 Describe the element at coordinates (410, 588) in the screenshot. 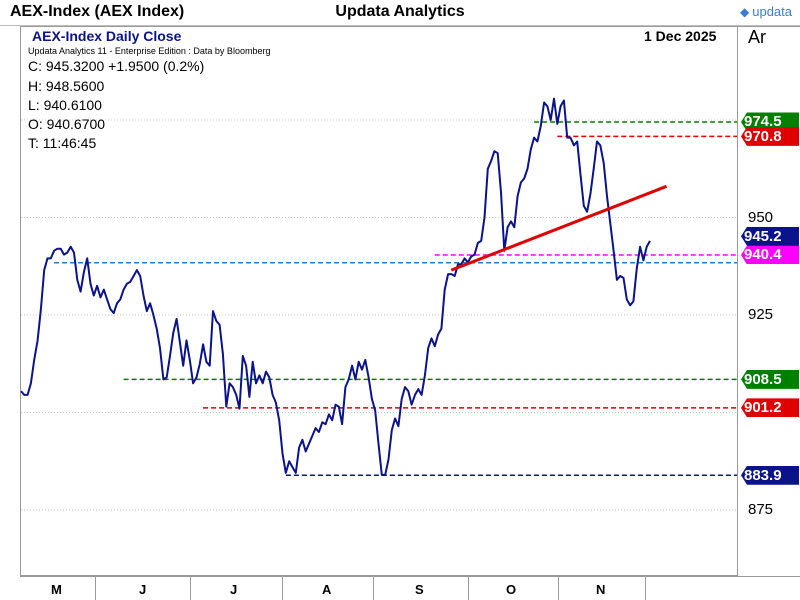

I see `date-axis` at that location.